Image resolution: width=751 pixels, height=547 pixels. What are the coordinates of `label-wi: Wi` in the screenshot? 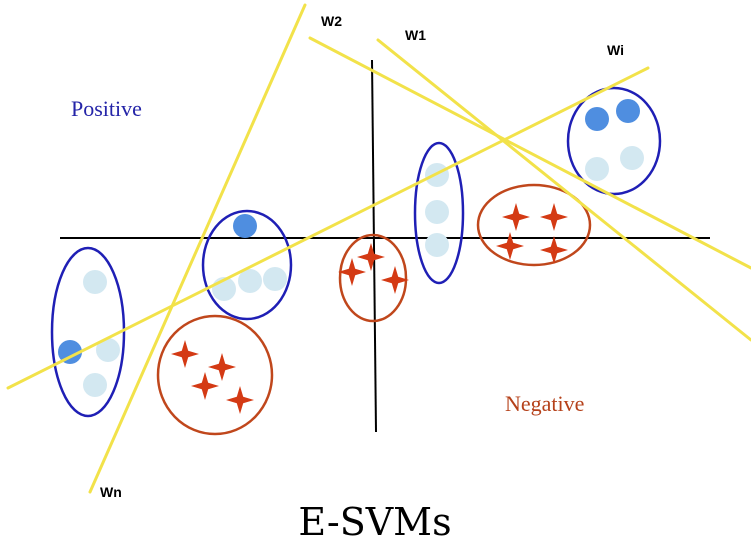 It's located at (615, 50).